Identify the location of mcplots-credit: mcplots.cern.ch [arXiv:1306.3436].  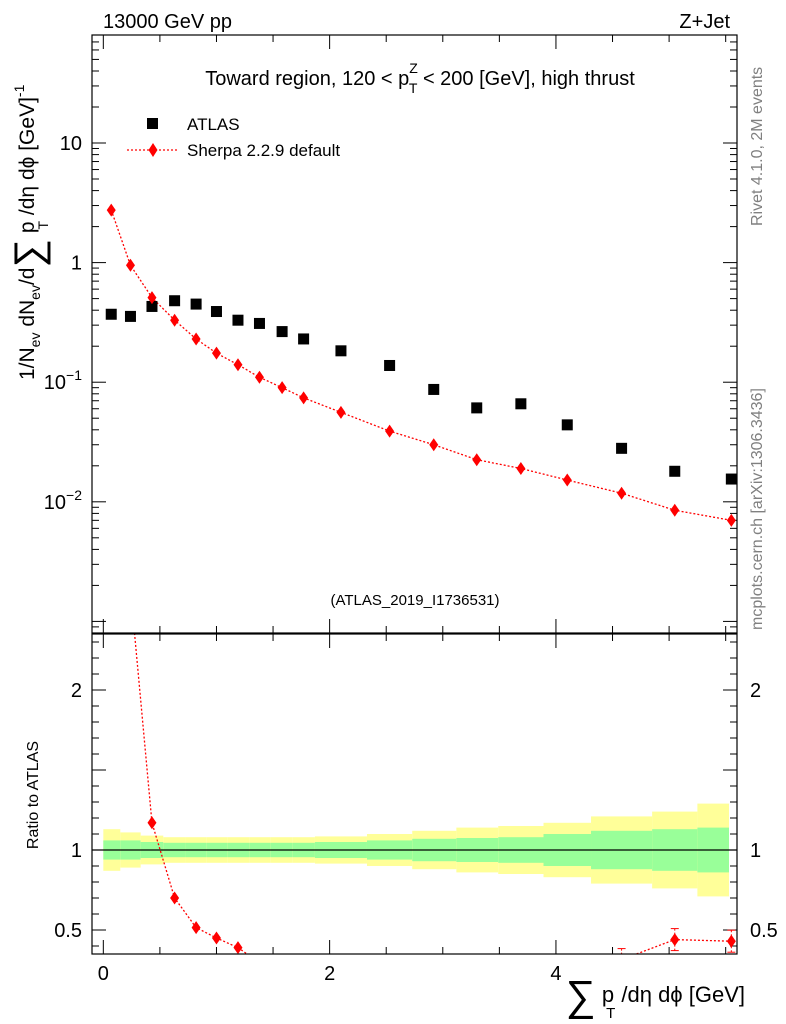
(757, 509).